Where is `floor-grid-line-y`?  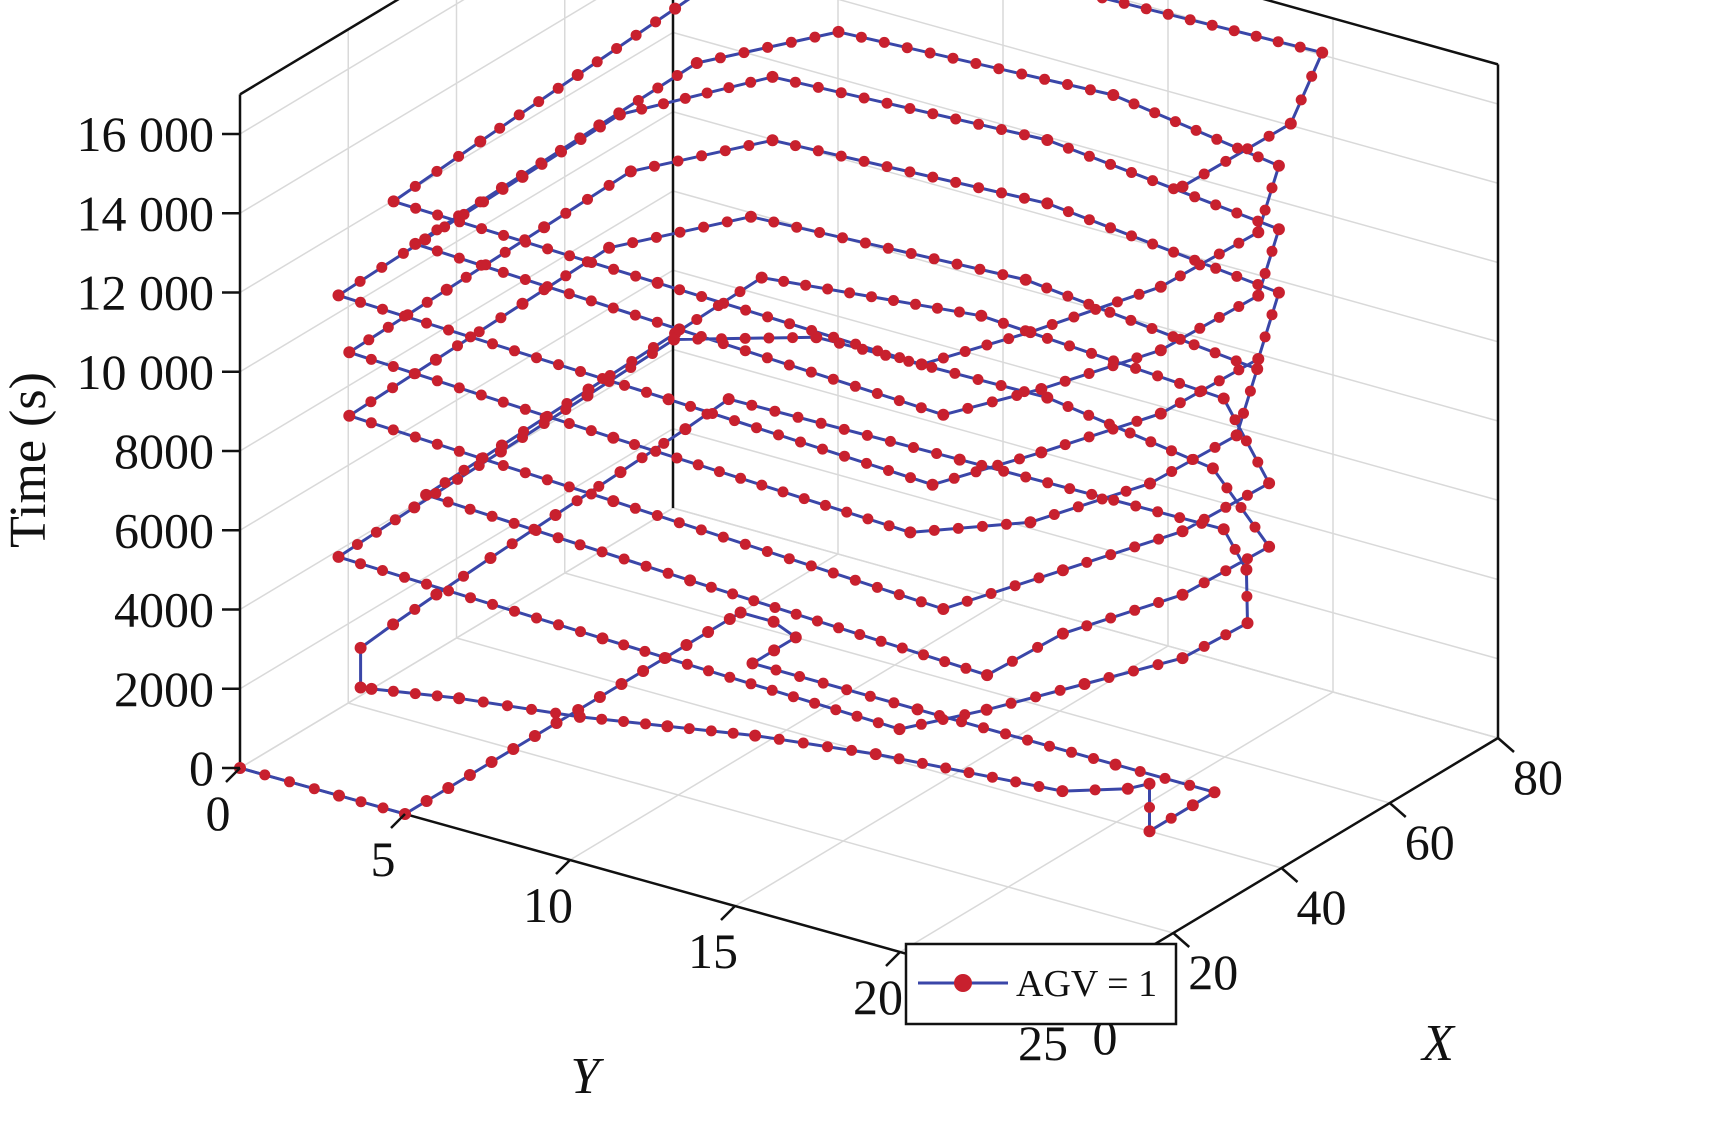 floor-grid-line-y is located at coordinates (1116, 822).